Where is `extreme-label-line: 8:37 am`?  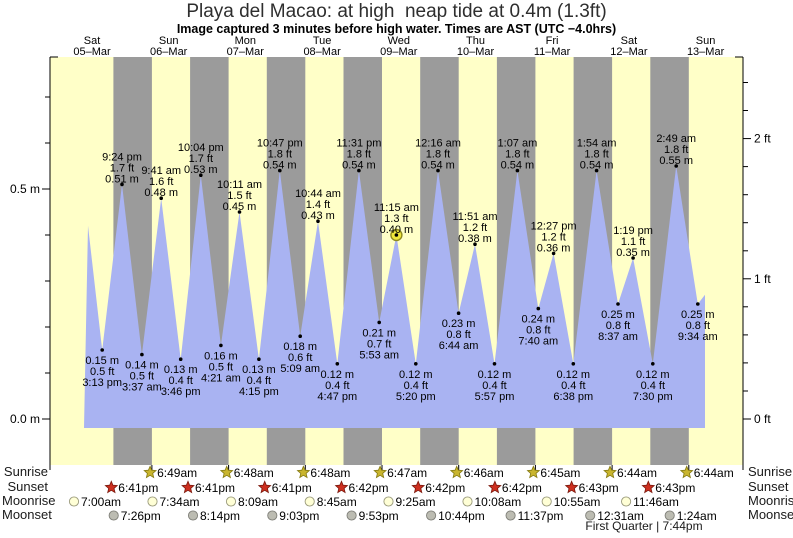 extreme-label-line: 8:37 am is located at coordinates (618, 337).